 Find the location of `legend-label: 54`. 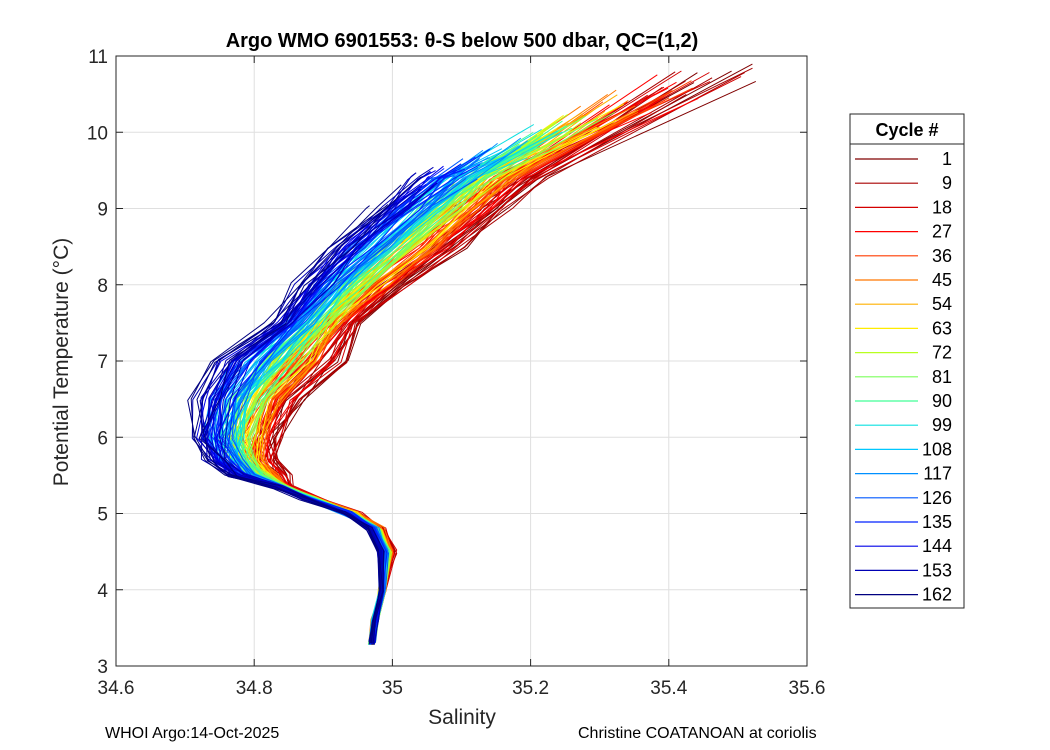

legend-label: 54 is located at coordinates (942, 304).